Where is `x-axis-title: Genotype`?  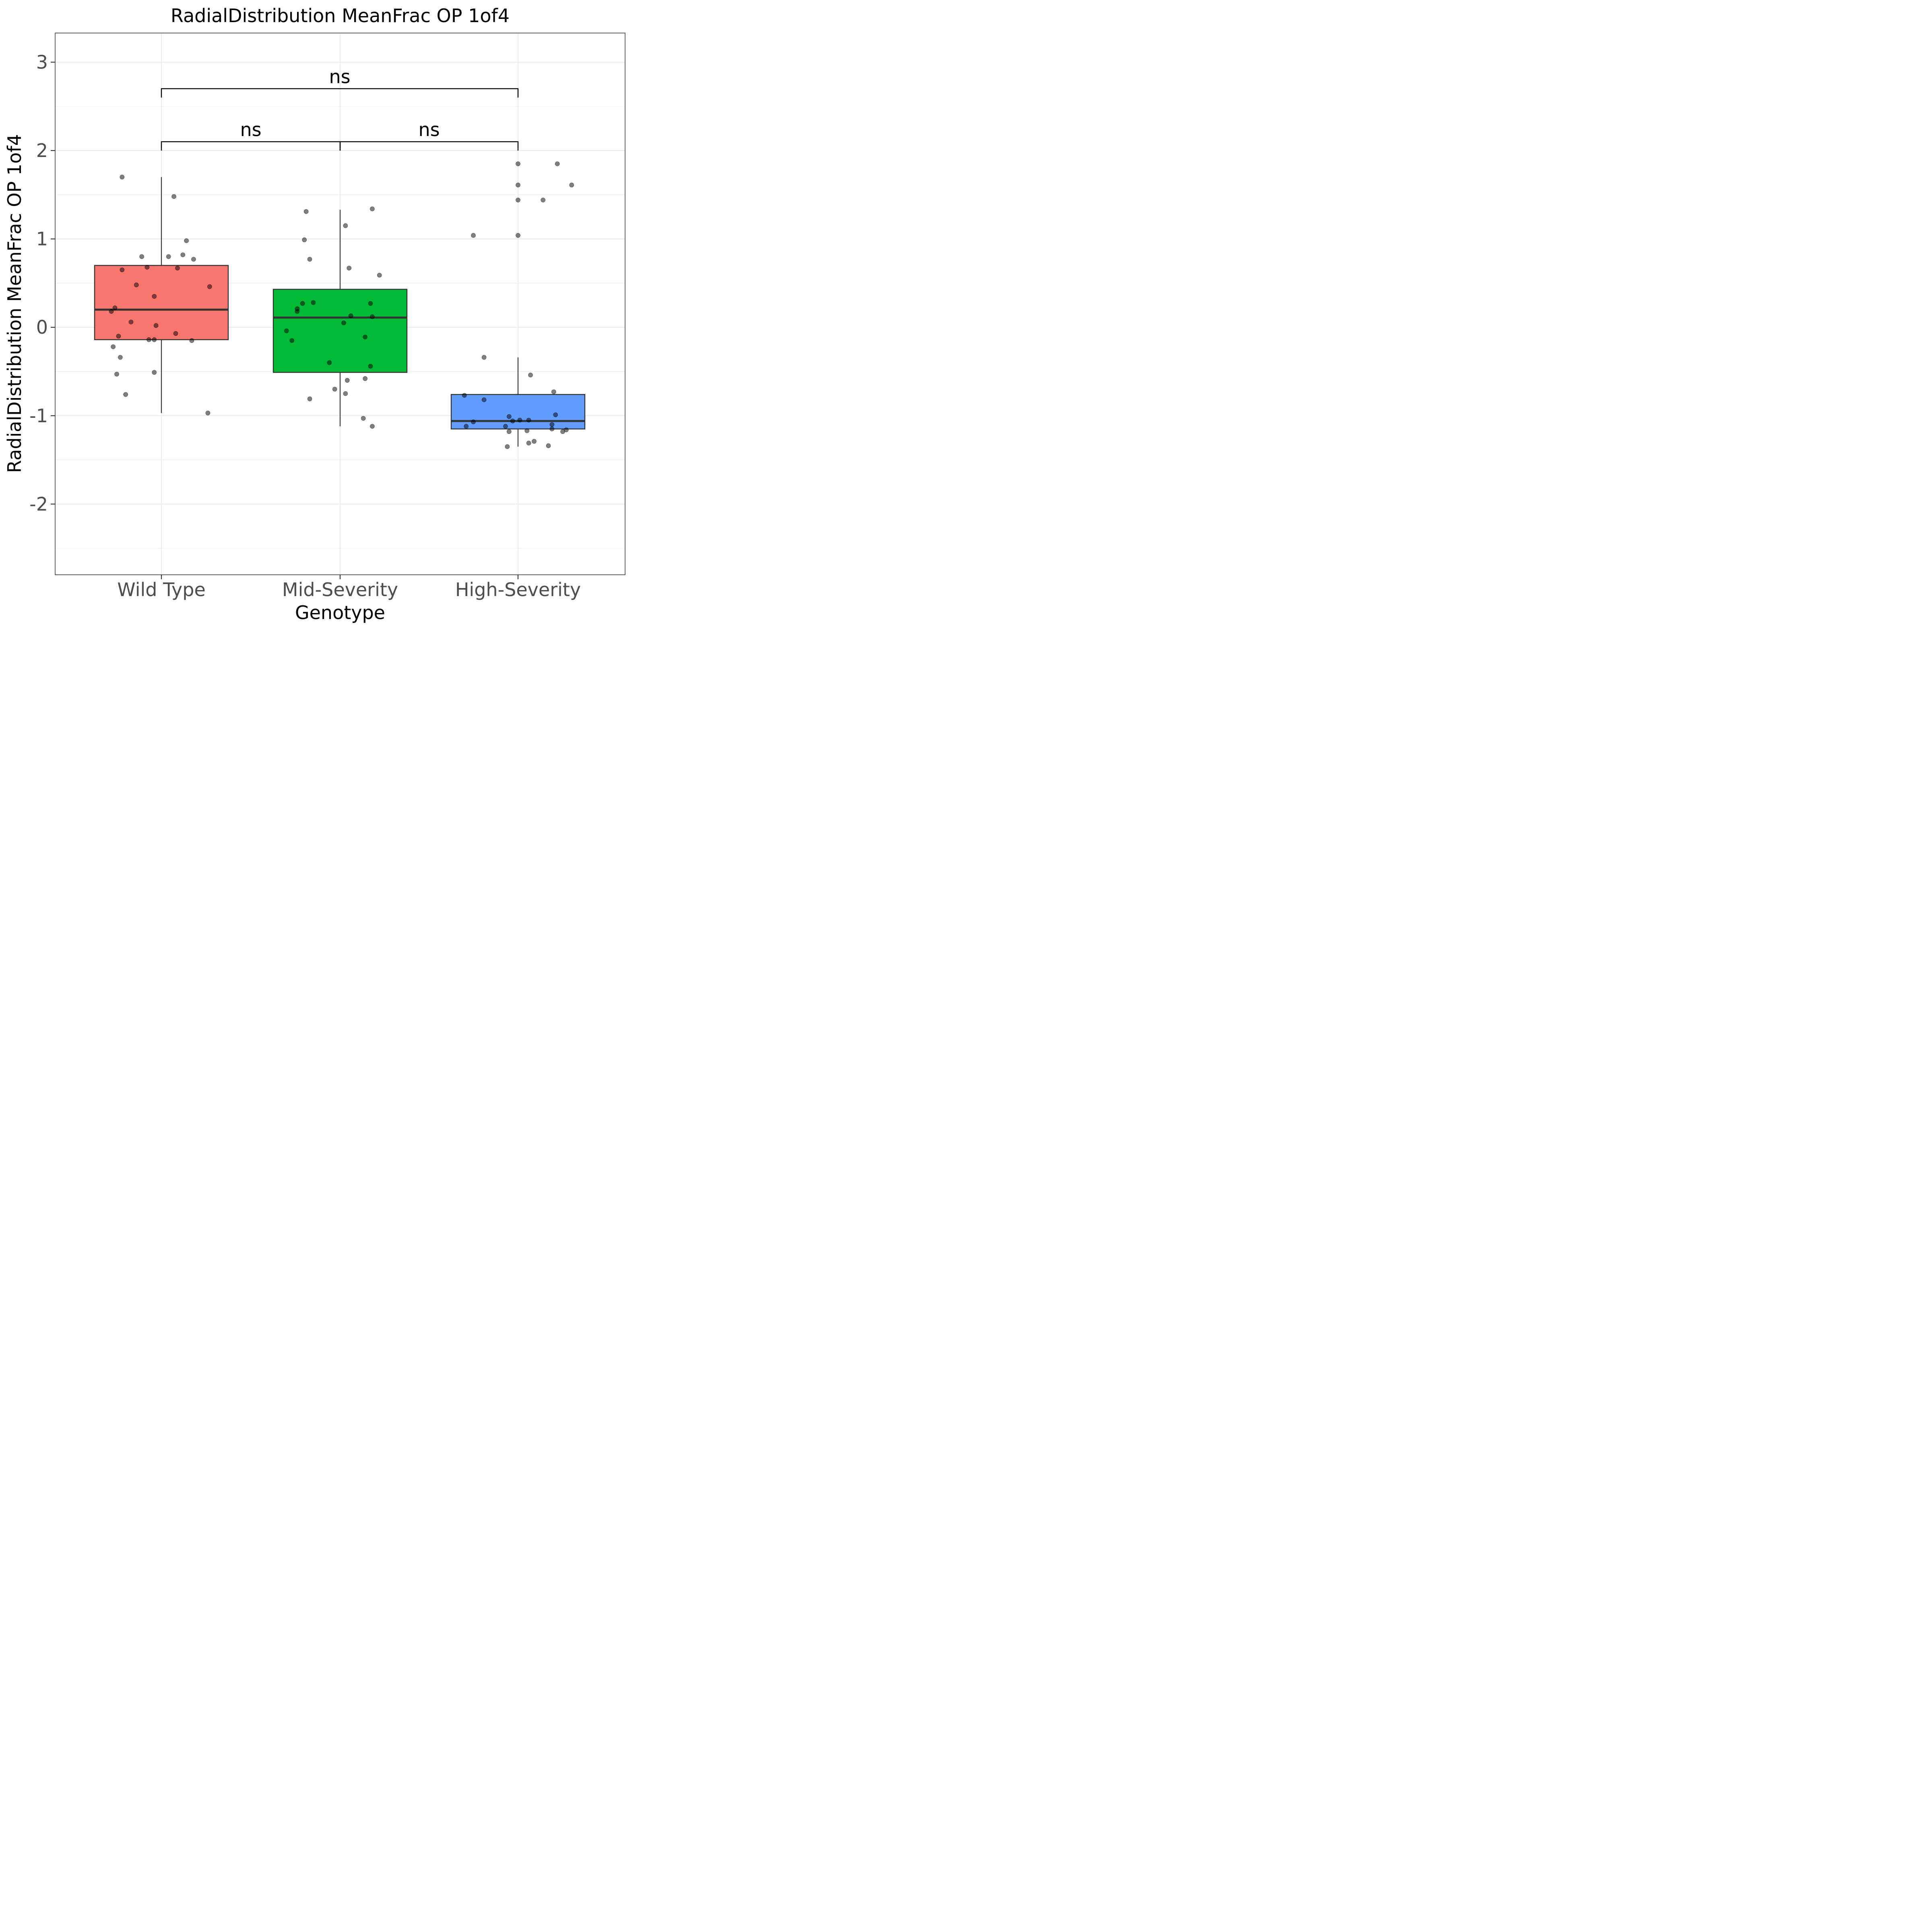 x-axis-title: Genotype is located at coordinates (340, 612).